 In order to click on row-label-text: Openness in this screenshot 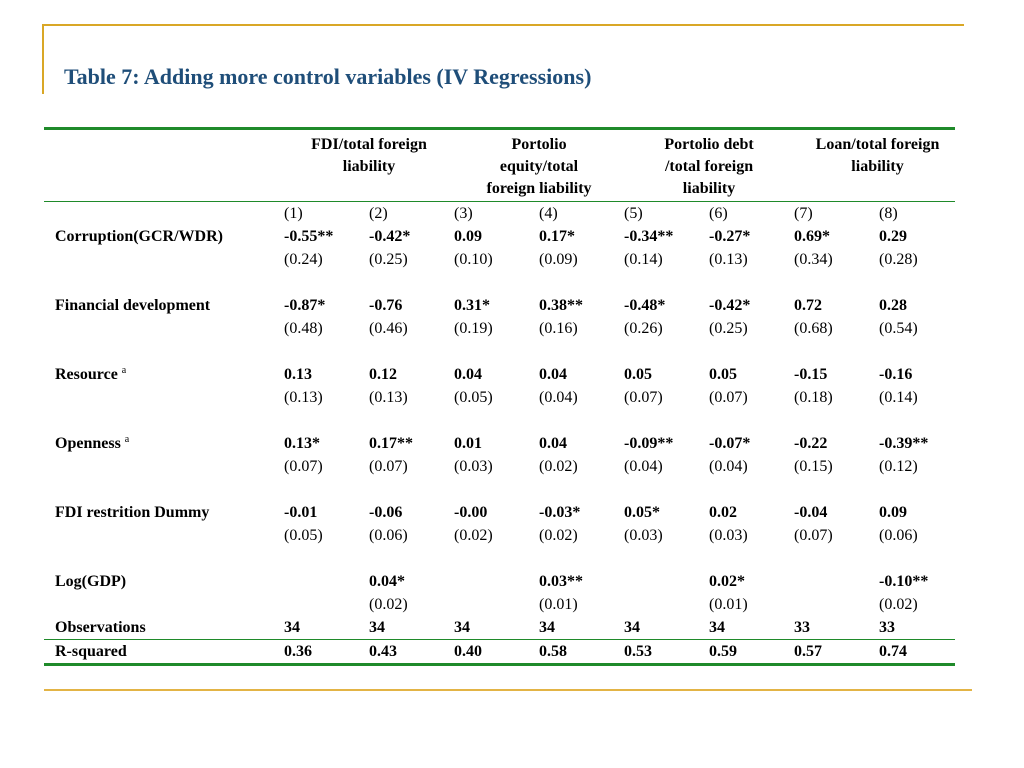, I will do `click(88, 443)`.